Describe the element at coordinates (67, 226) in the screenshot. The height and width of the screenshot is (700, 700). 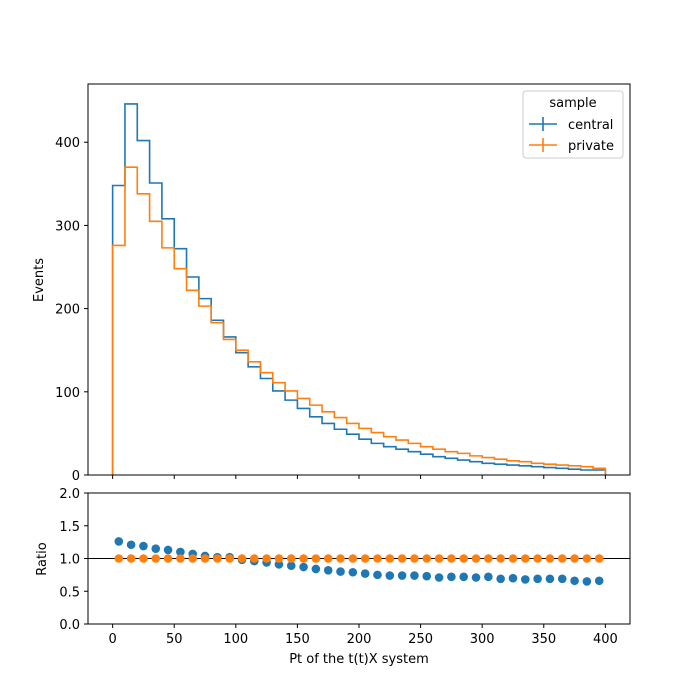
I see `main-y-tick-label: 300` at that location.